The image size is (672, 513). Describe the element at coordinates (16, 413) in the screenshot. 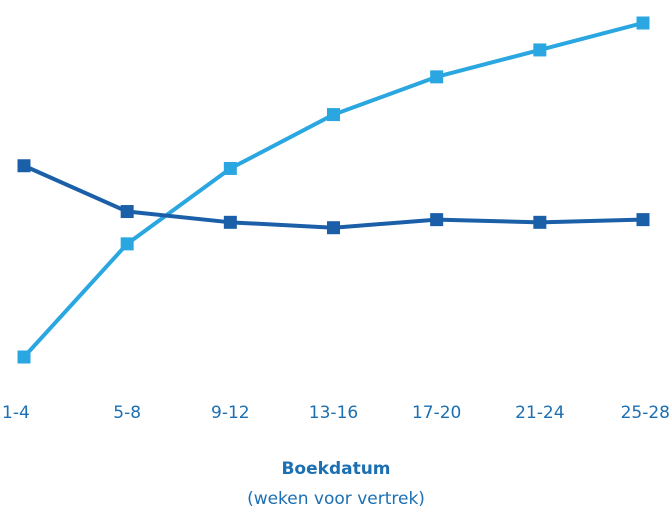

I see `x-tick-label: 1-4` at that location.